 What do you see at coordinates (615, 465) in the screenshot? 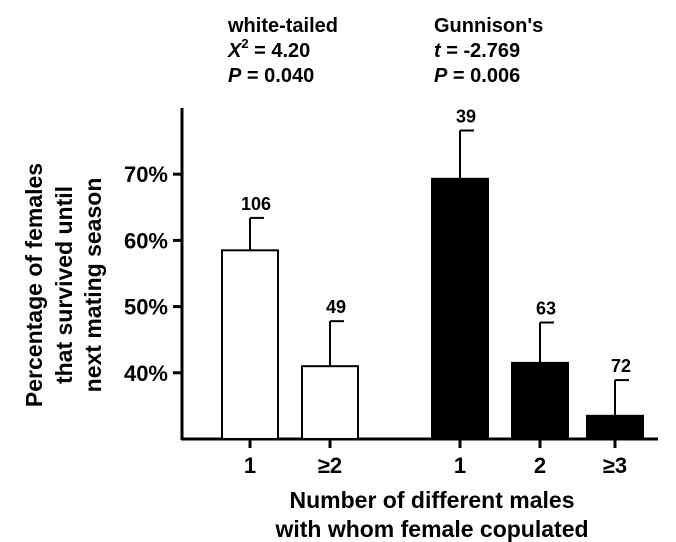
I see `x-tick-label: ≥3` at bounding box center [615, 465].